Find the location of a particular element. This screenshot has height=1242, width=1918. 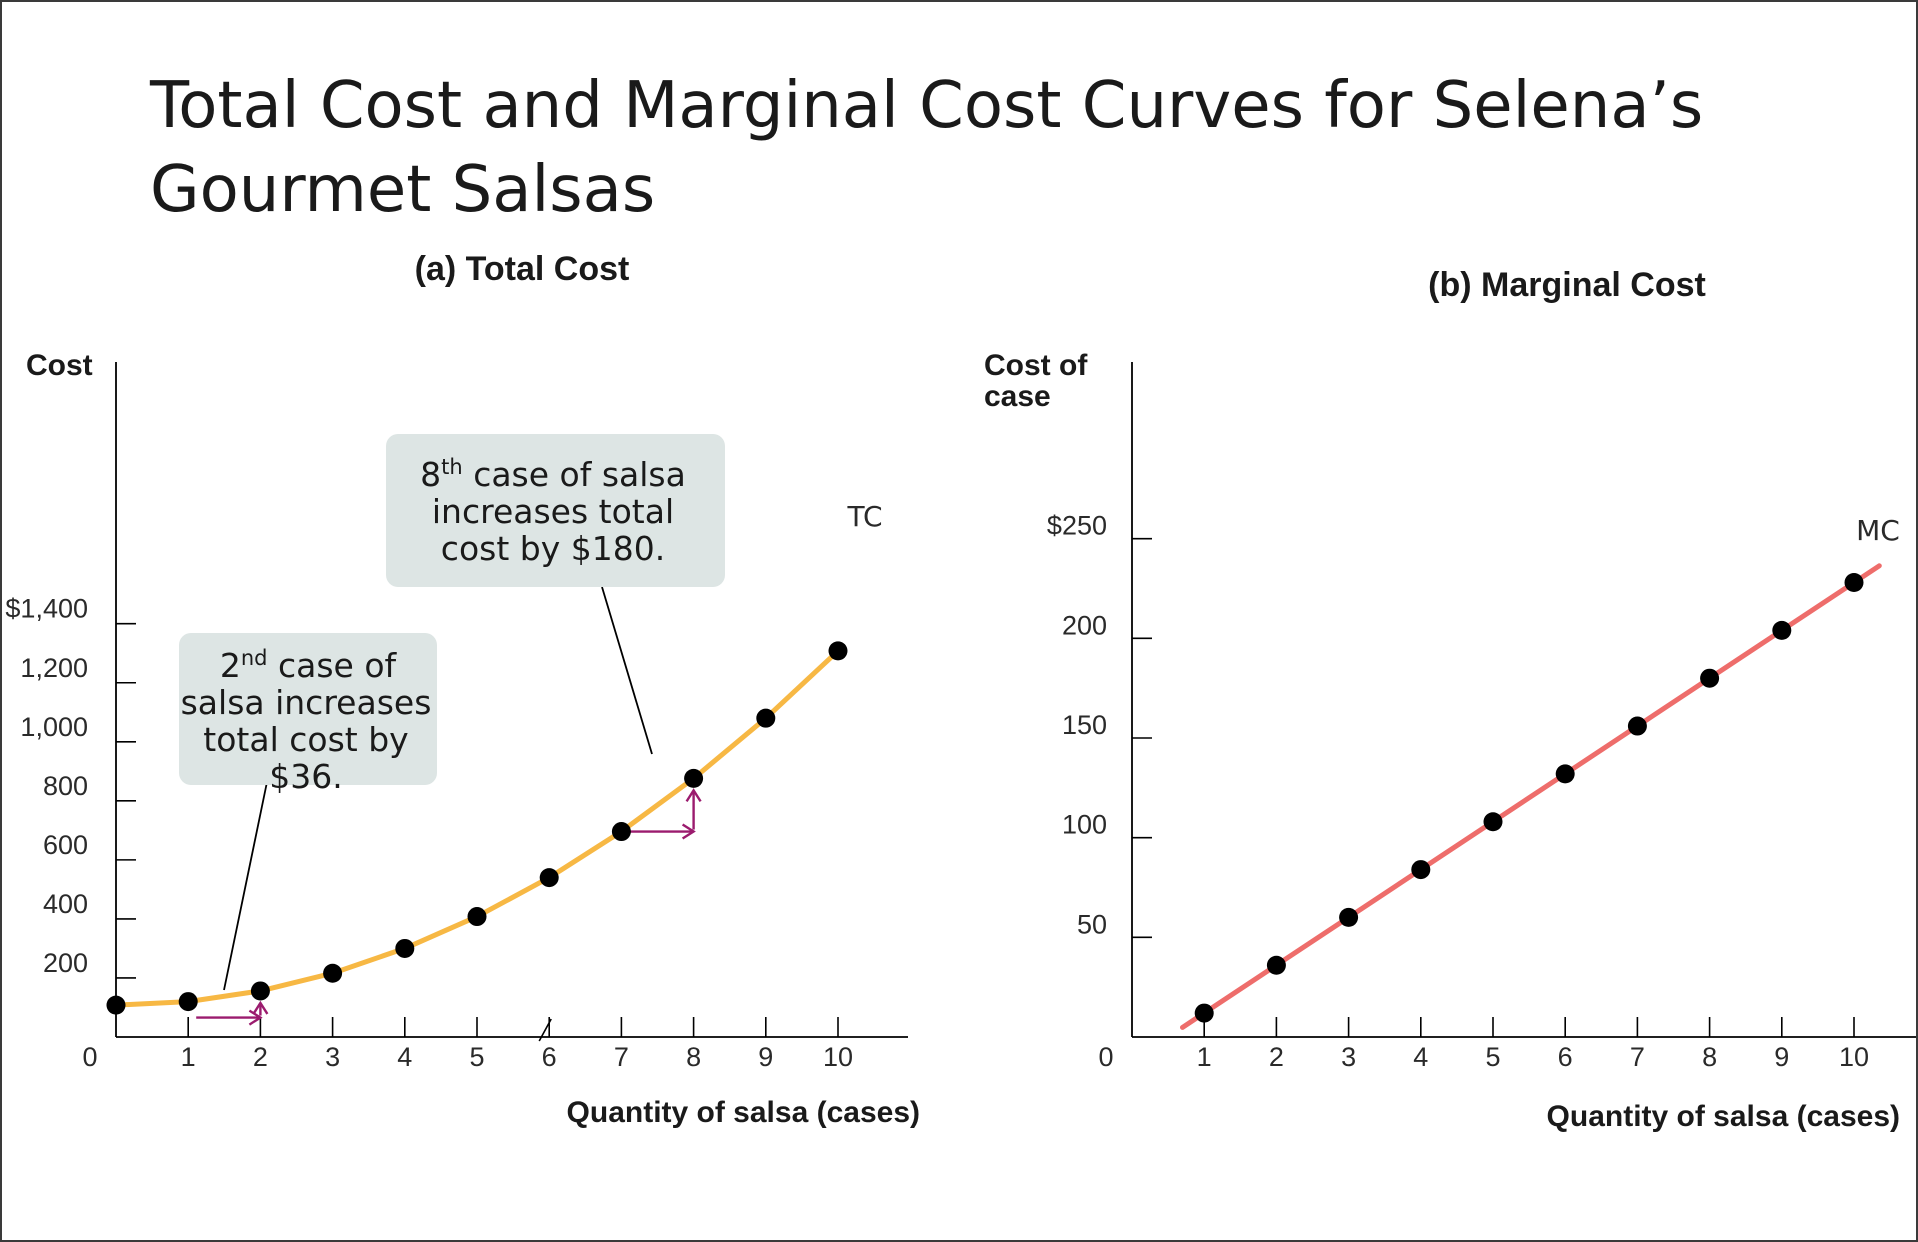

callout-second-case-line4: $36. is located at coordinates (305, 776).